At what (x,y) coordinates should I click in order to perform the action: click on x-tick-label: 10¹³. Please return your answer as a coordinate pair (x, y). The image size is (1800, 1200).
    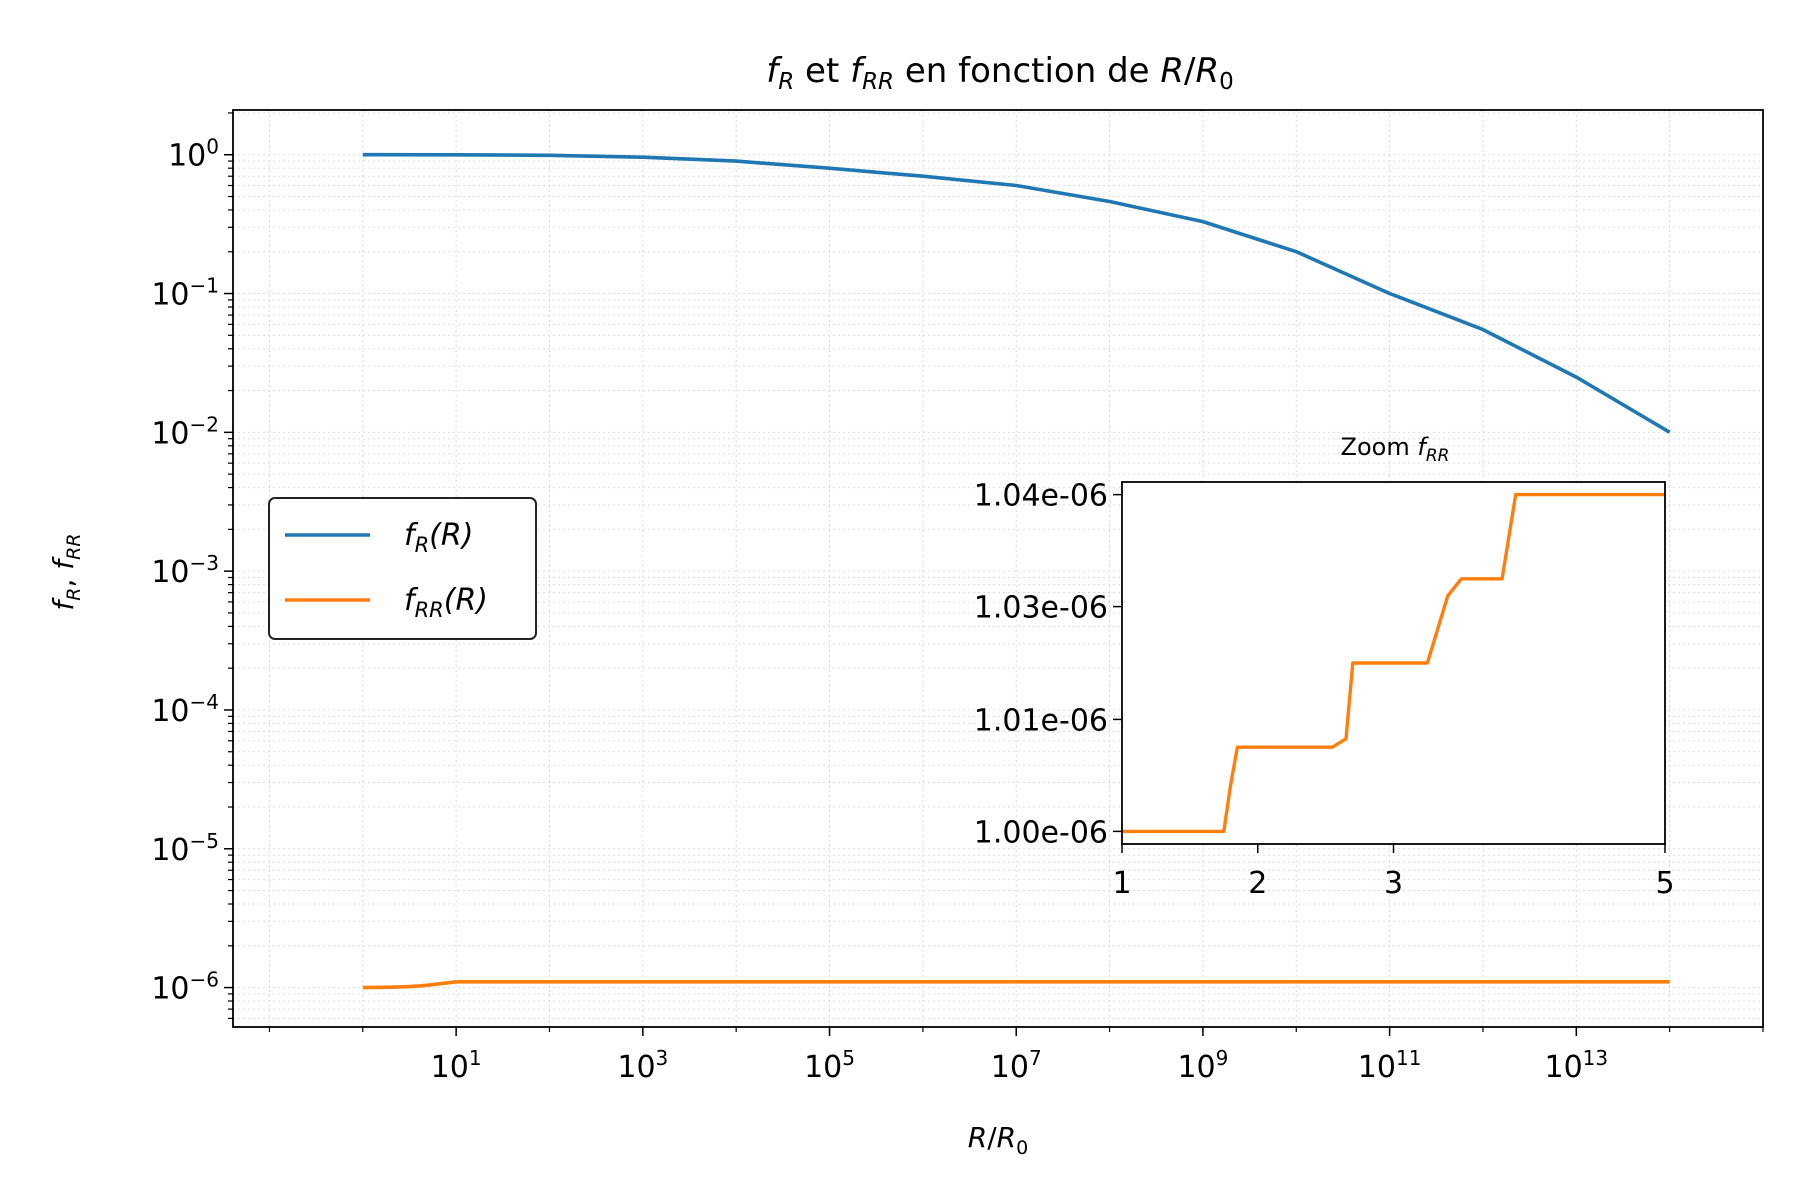
    Looking at the image, I should click on (1576, 1065).